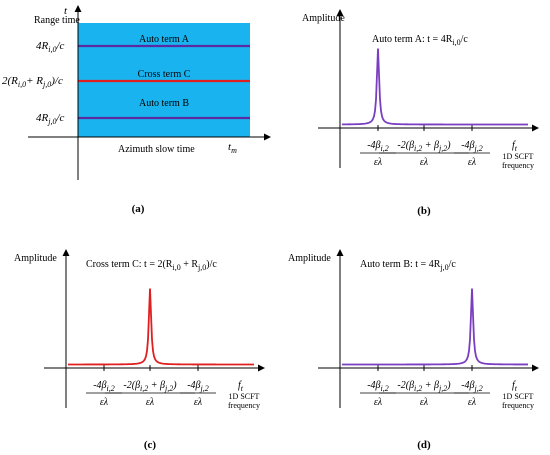 This screenshot has width=550, height=455. What do you see at coordinates (66, 11) in the screenshot?
I see `y-axis-symbol: t` at bounding box center [66, 11].